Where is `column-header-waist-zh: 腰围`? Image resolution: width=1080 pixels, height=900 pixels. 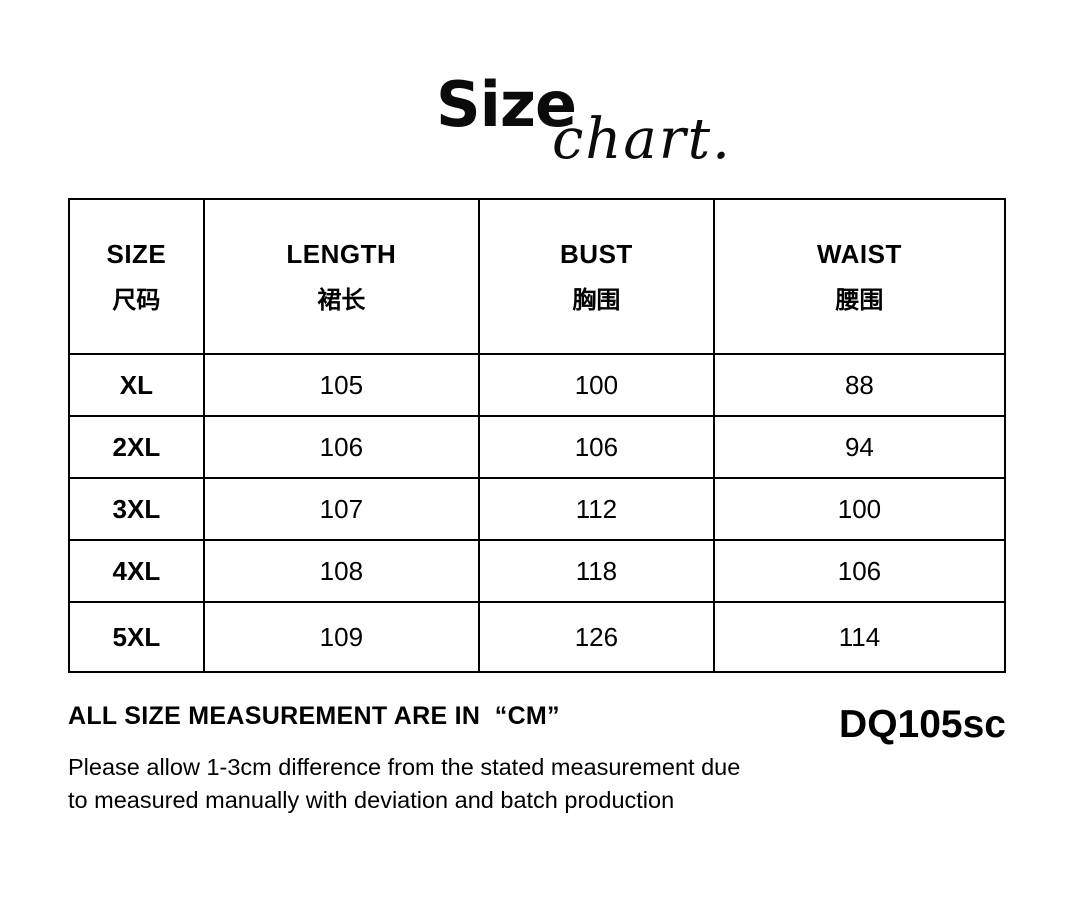
column-header-waist-zh: 腰围 is located at coordinates (859, 300).